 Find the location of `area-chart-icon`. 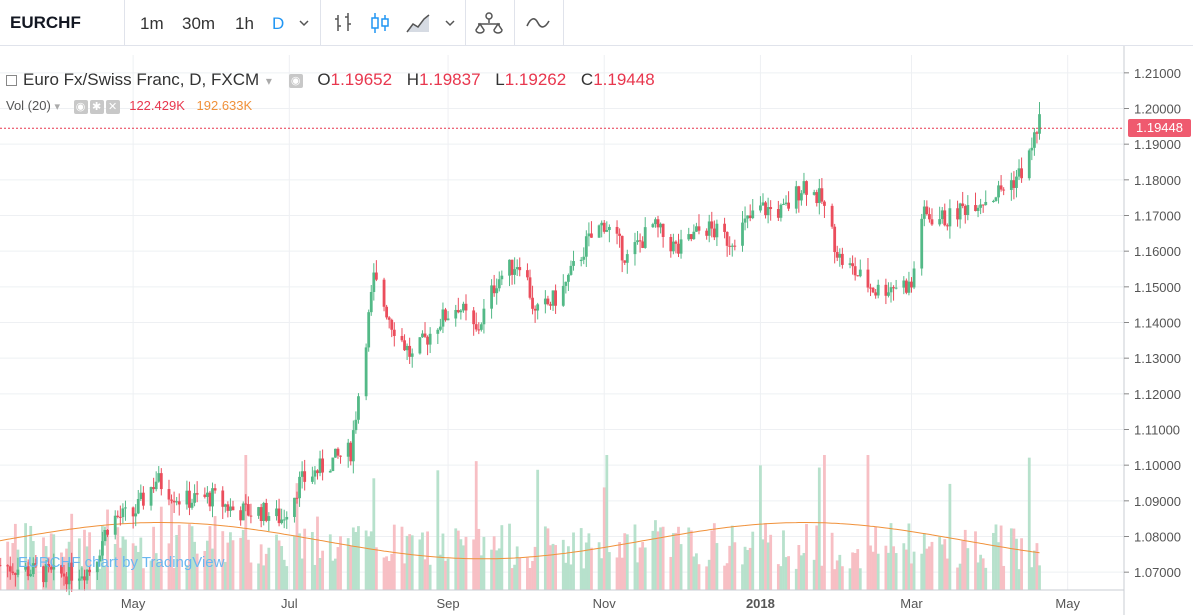

area-chart-icon is located at coordinates (418, 23).